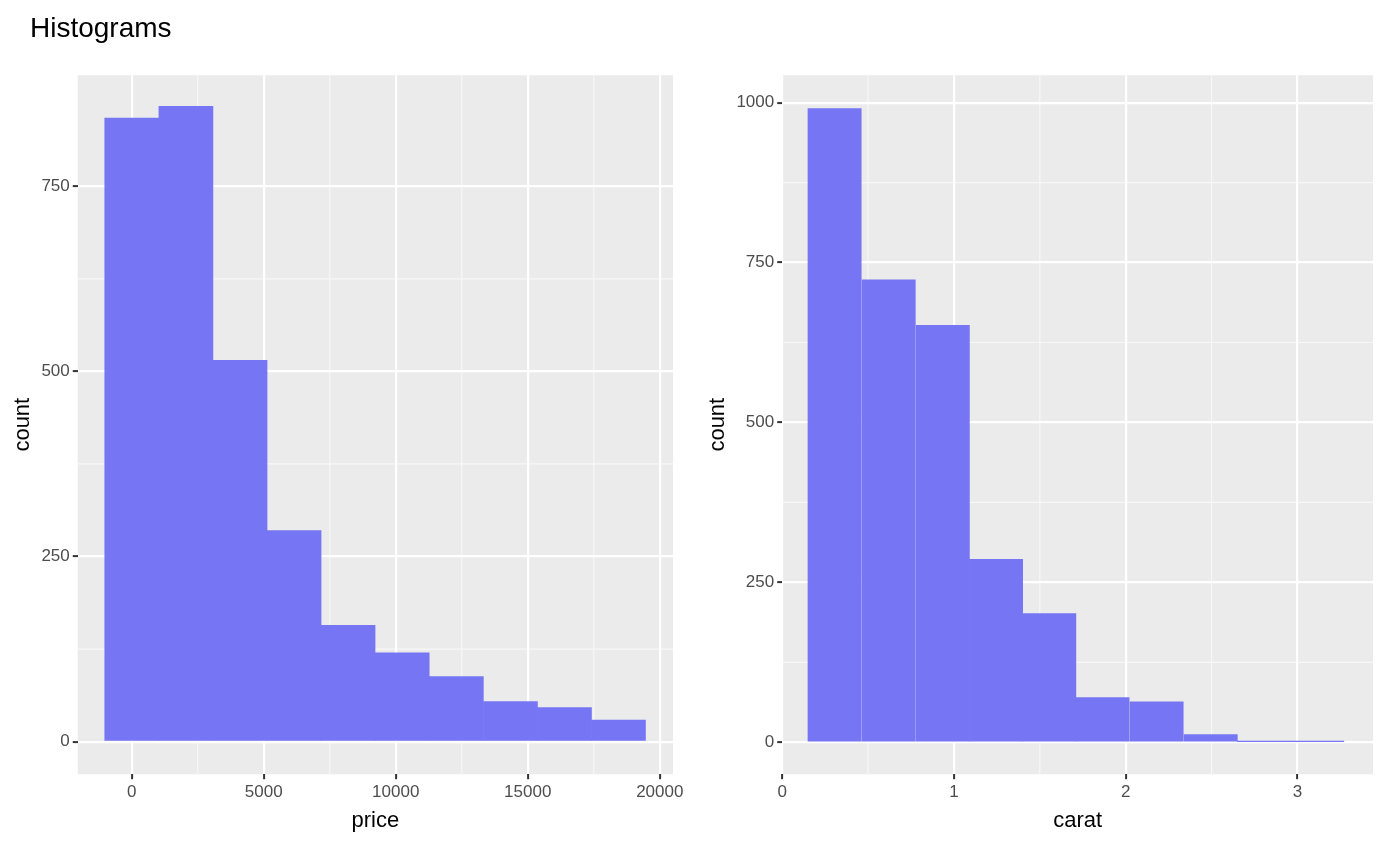 The width and height of the screenshot is (1400, 866). What do you see at coordinates (131, 792) in the screenshot?
I see `x-tick-label: 0` at bounding box center [131, 792].